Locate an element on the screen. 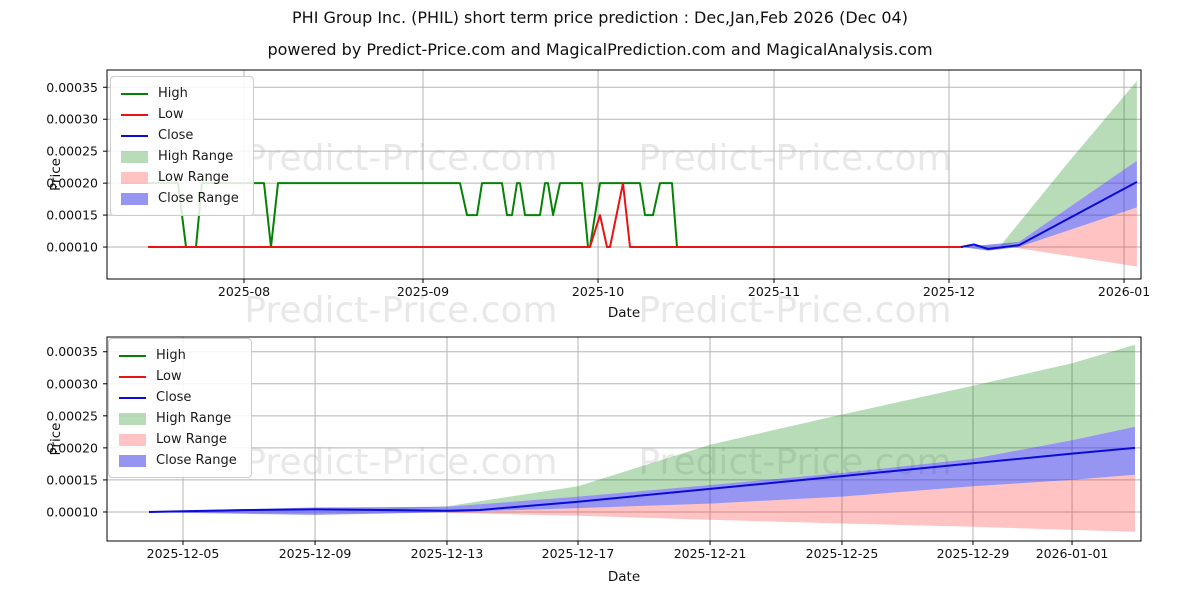 The width and height of the screenshot is (1200, 600). x-tick-label: 2025-11 is located at coordinates (774, 291).